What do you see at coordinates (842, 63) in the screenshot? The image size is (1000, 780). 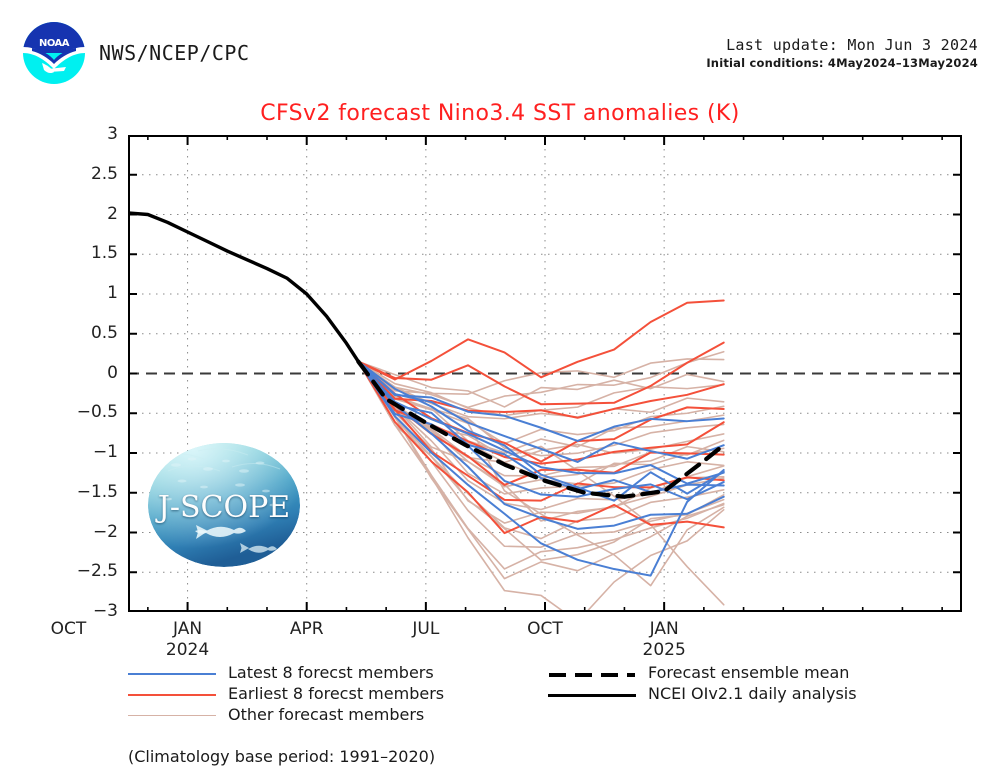 I see `initial-conditions-label: Initial conditions: 4May2024–13May2024` at bounding box center [842, 63].